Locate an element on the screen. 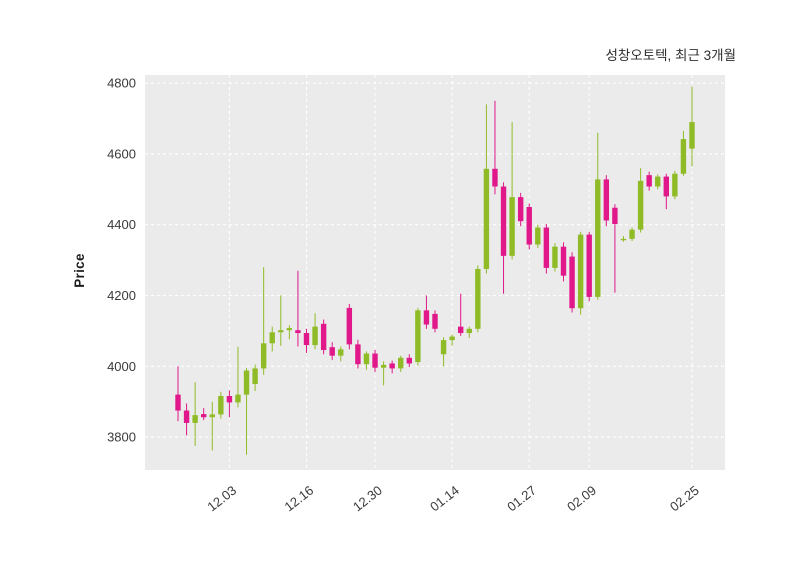 This screenshot has height=575, width=800. y-tick-label: 4600 is located at coordinates (121, 153).